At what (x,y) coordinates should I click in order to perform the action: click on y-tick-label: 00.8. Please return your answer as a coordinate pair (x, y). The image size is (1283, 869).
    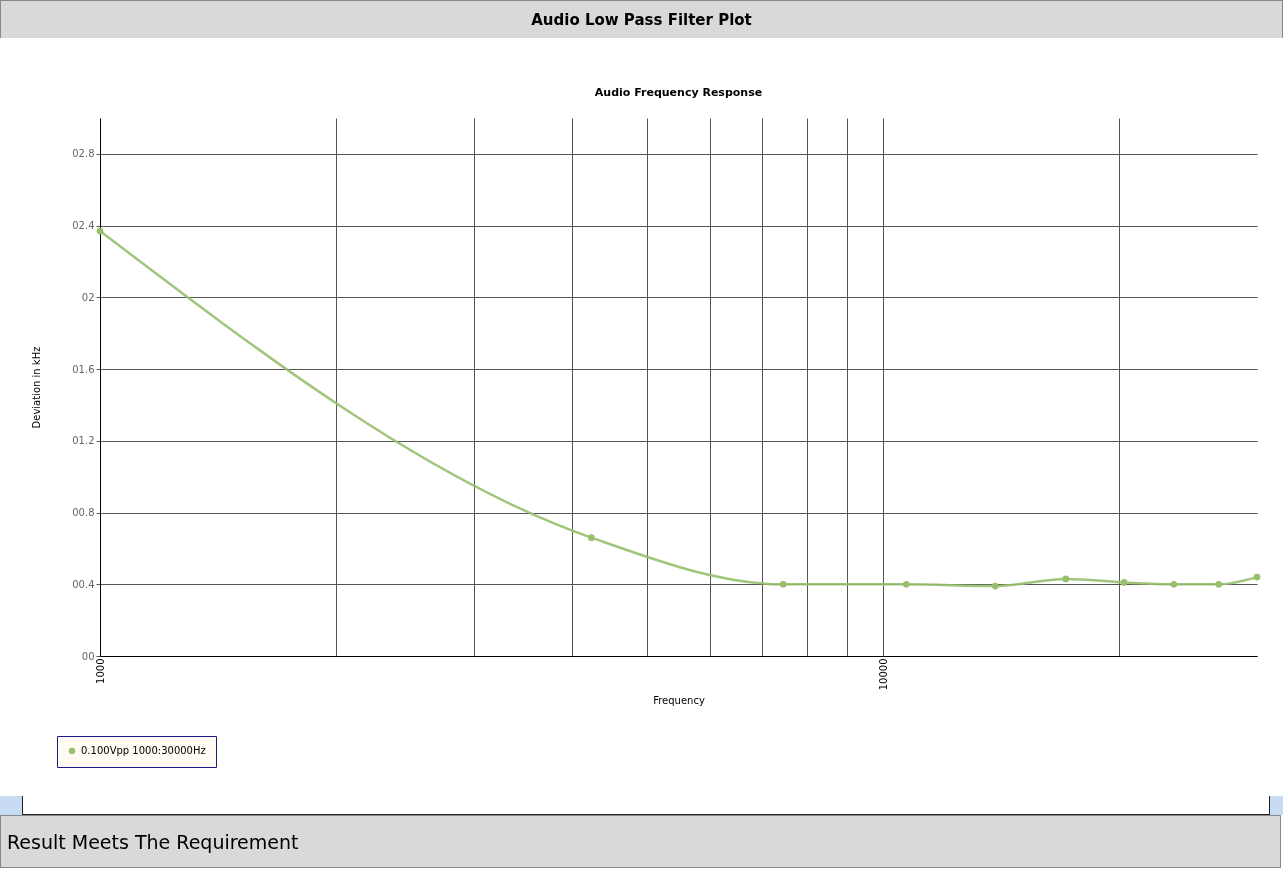
    Looking at the image, I should click on (83, 513).